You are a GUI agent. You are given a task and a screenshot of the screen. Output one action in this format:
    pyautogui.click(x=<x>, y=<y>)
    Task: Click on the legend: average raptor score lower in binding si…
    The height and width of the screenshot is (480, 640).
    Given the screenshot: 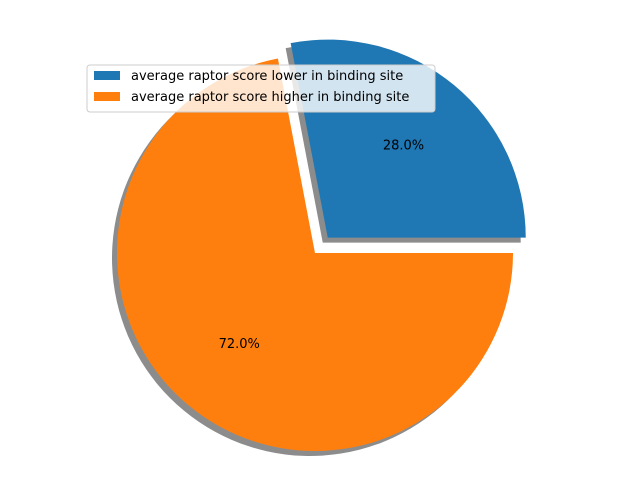 What is the action you would take?
    pyautogui.click(x=261, y=88)
    